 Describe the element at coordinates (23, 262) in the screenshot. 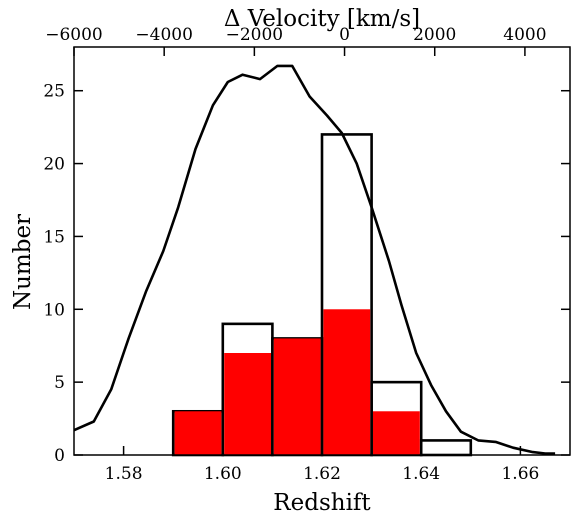

I see `y-axis-title: Number` at that location.